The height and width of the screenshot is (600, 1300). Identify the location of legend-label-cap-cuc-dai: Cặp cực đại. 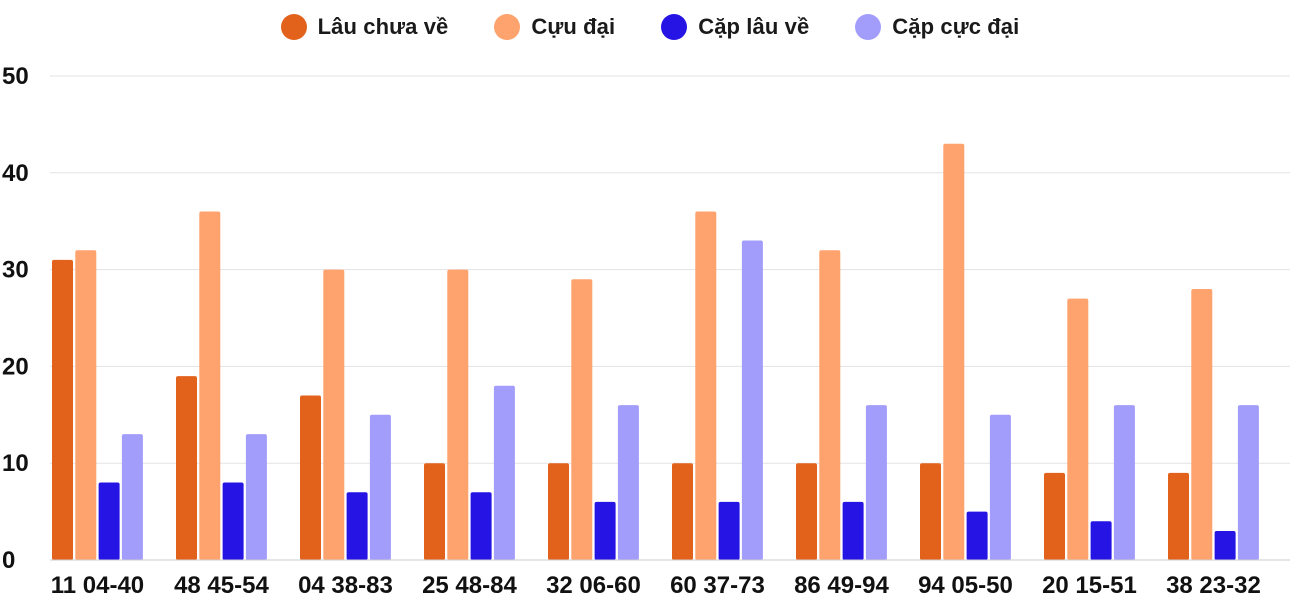
(956, 26).